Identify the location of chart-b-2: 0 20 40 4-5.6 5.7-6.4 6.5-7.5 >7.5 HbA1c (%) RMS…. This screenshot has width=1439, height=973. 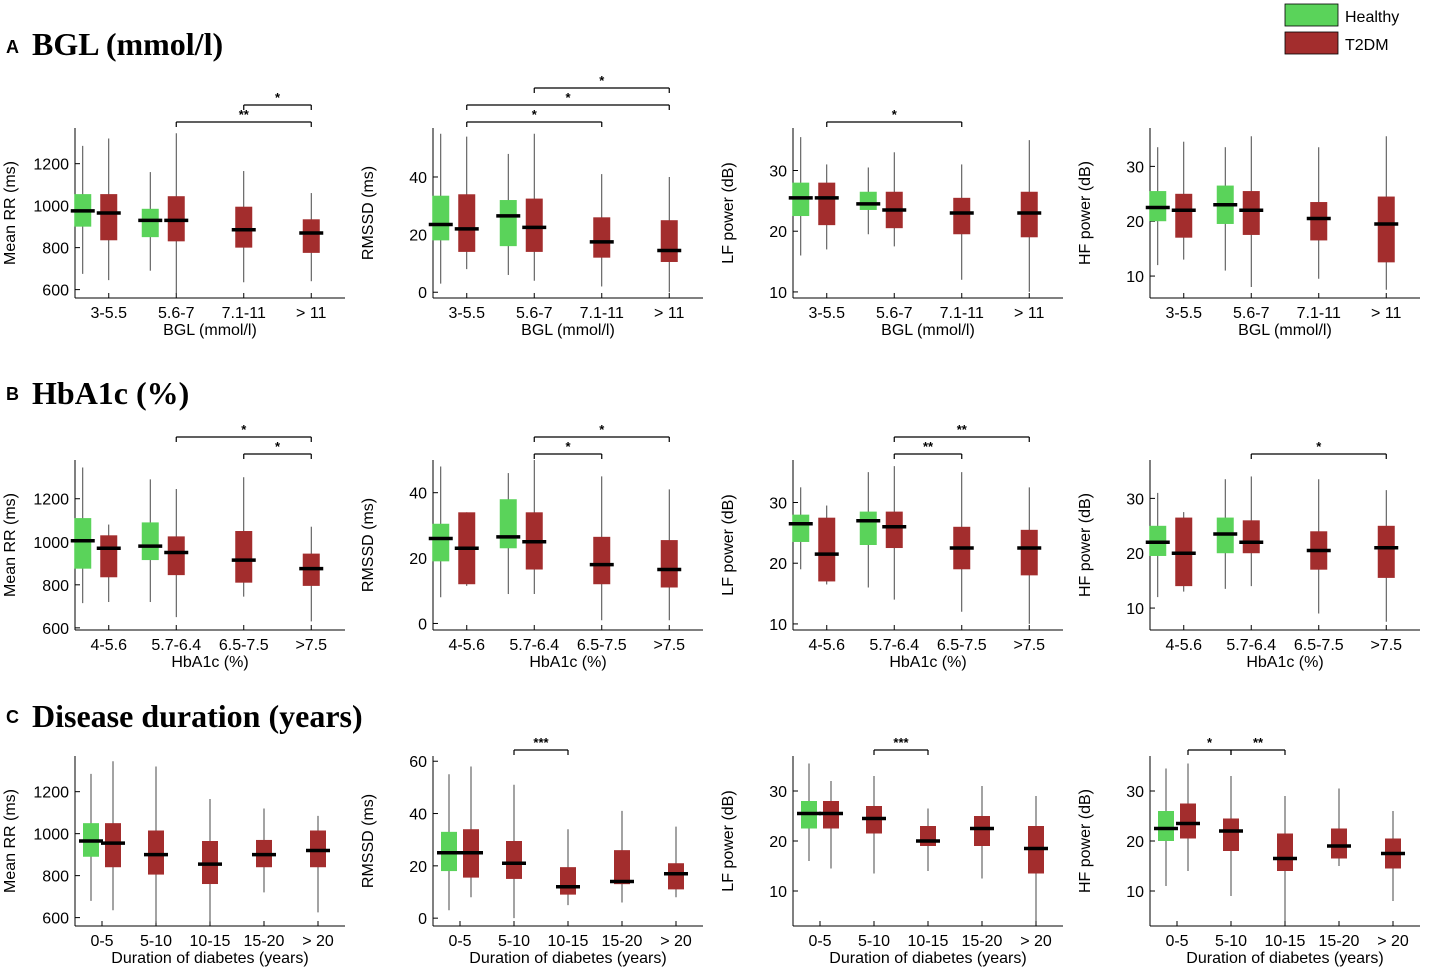
(531, 546).